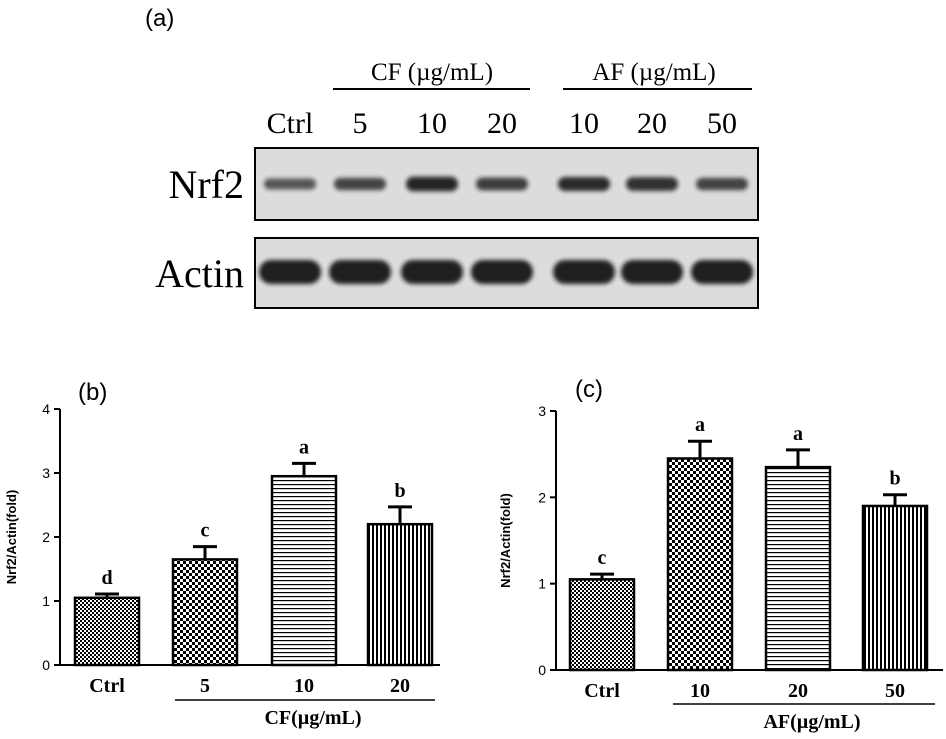 This screenshot has height=739, width=946. I want to click on x-axis-label: CF(µg/mL), so click(312, 718).